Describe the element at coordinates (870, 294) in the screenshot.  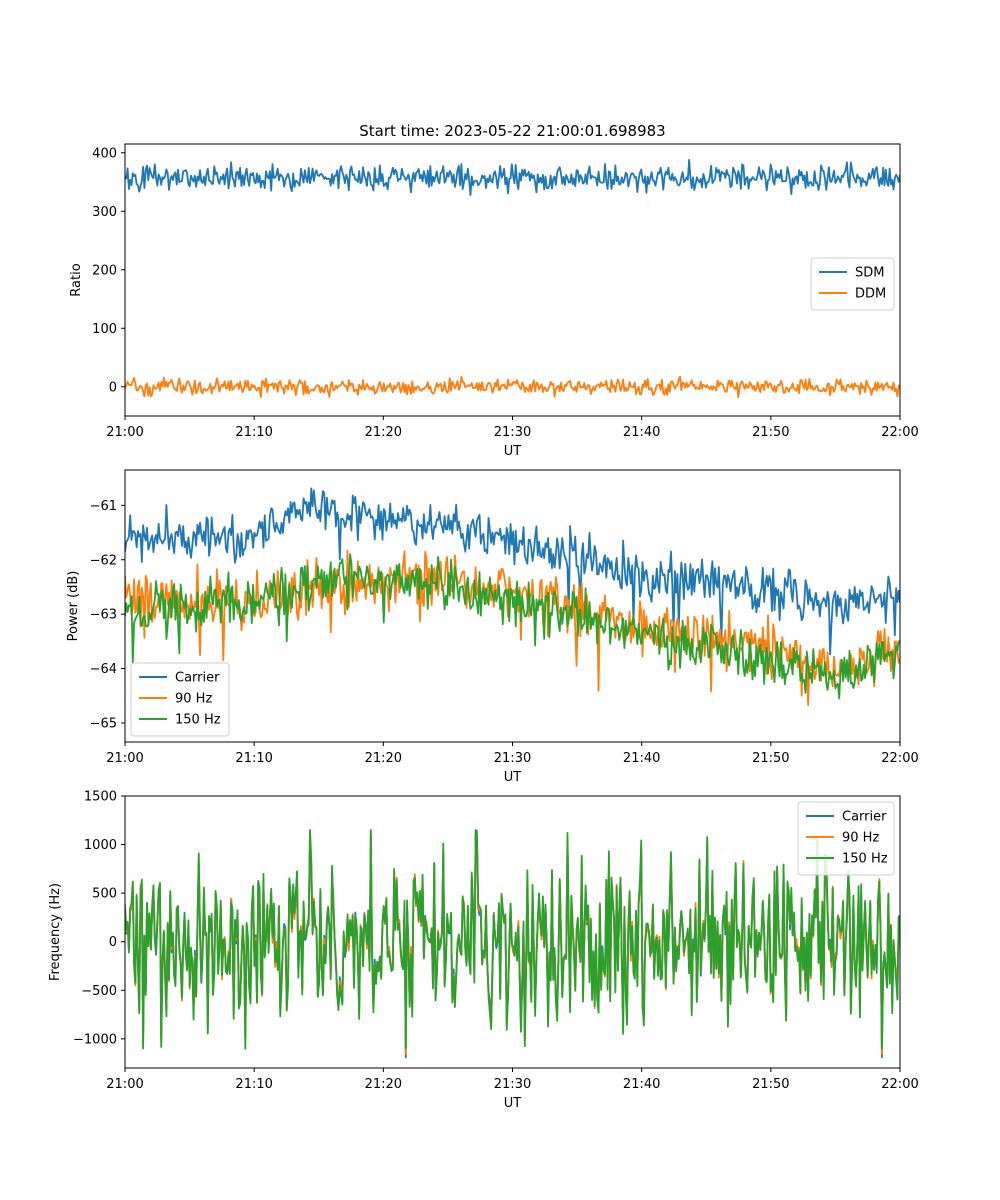
I see `legend-label: DDM` at that location.